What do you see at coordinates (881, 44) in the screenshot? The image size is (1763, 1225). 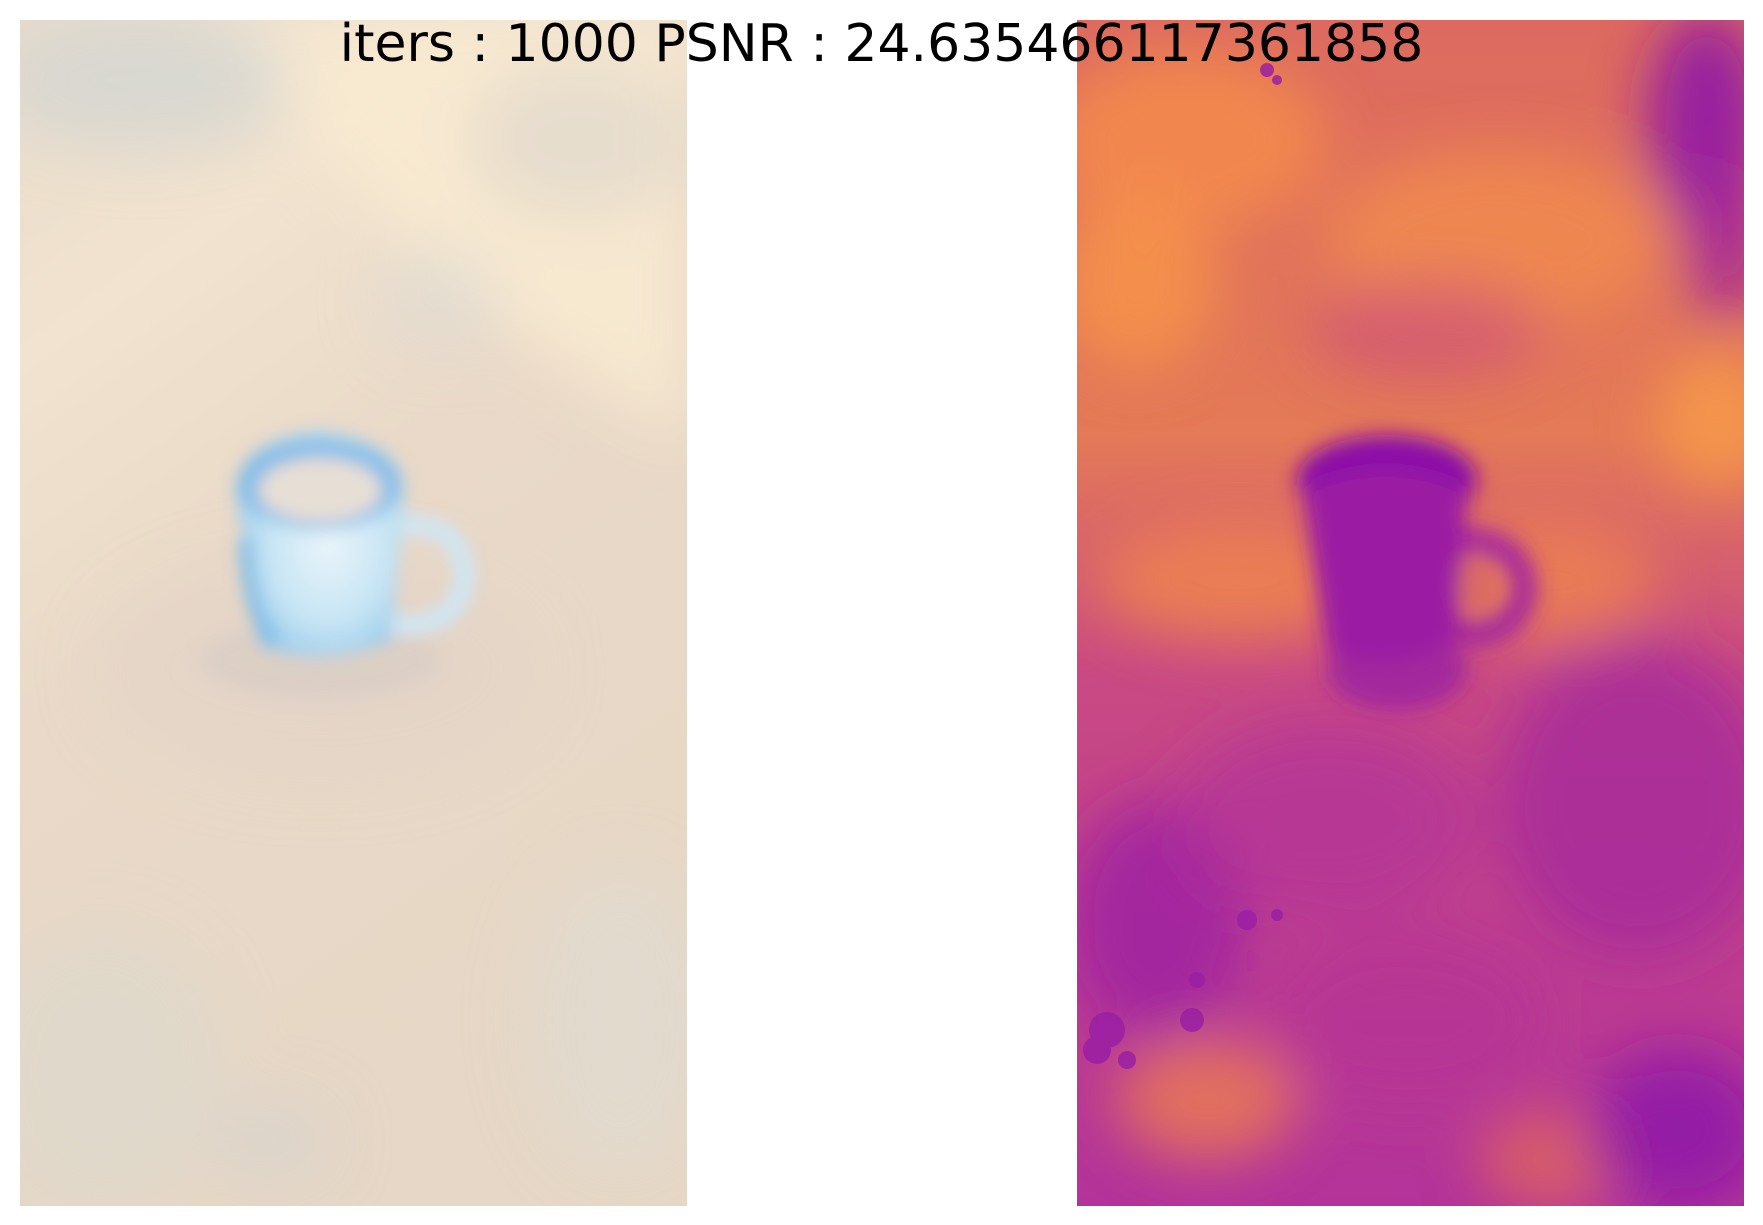 I see `figure-title: iters : 1000 PSNR : 24.635466117361858` at bounding box center [881, 44].